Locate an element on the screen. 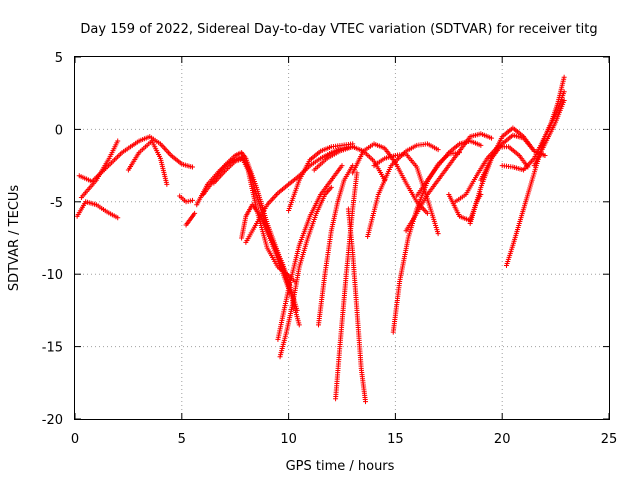  x-tick-label: 10 is located at coordinates (288, 439).